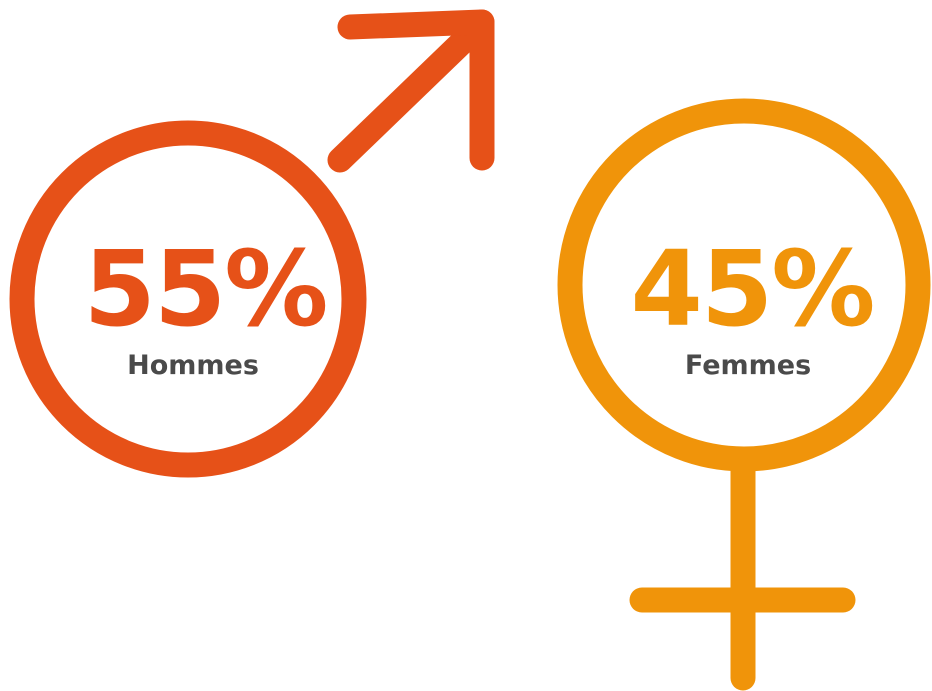 This screenshot has height=691, width=932. What do you see at coordinates (193, 365) in the screenshot?
I see `male-label: Hommes` at bounding box center [193, 365].